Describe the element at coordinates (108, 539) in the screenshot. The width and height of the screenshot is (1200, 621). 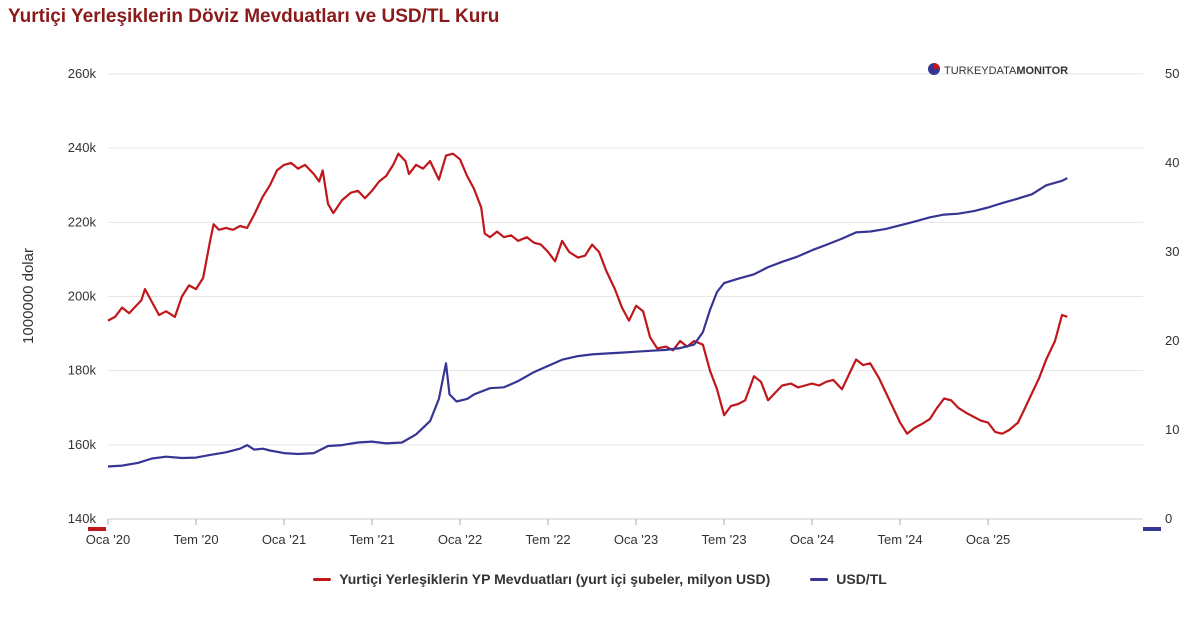
I see `x-tick-label: Oca '20` at that location.